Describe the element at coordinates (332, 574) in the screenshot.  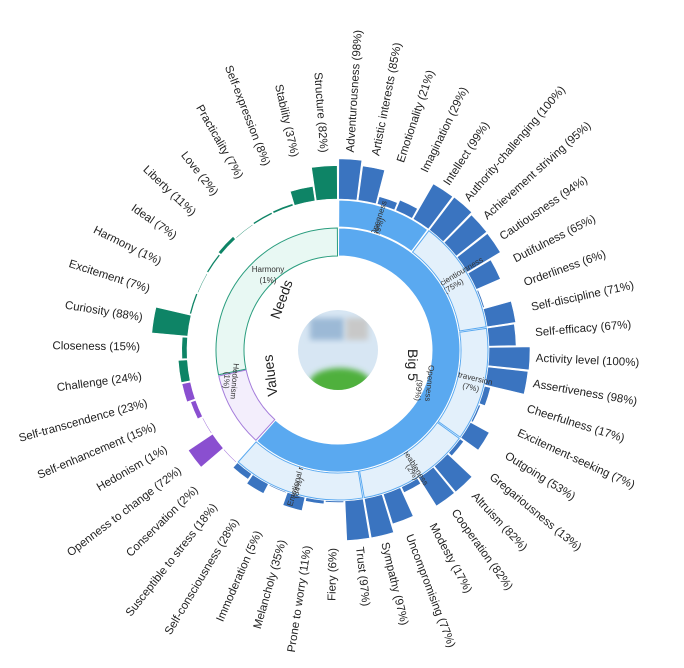
I see `facet-label: Fiery (6%)` at that location.